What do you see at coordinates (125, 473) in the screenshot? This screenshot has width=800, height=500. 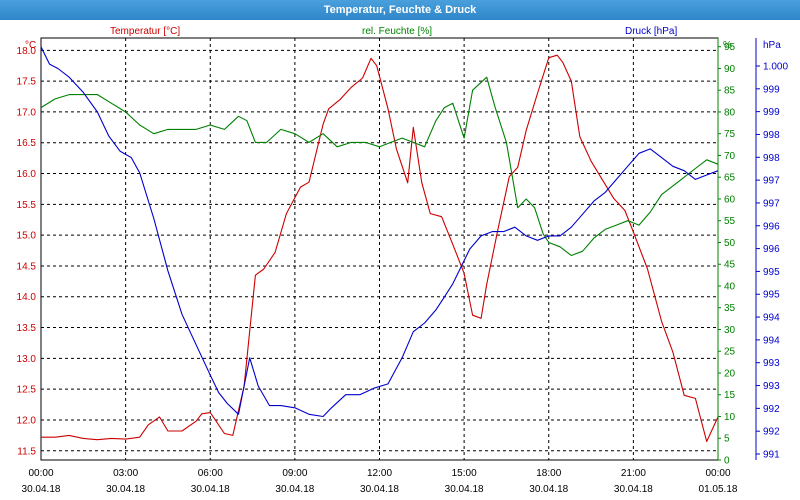 I see `x-tick-time: 03:00` at bounding box center [125, 473].